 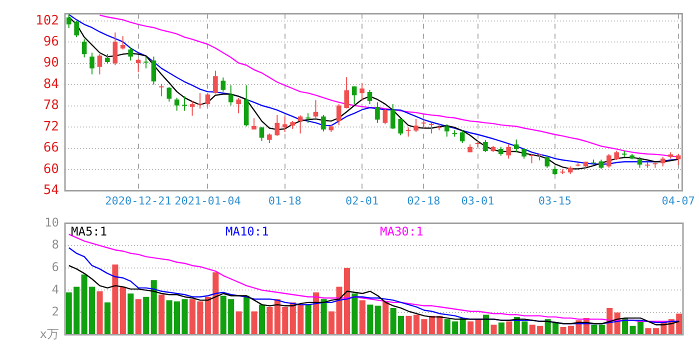 What do you see at coordinates (362, 201) in the screenshot?
I see `x-tick-label: 02-01` at bounding box center [362, 201].